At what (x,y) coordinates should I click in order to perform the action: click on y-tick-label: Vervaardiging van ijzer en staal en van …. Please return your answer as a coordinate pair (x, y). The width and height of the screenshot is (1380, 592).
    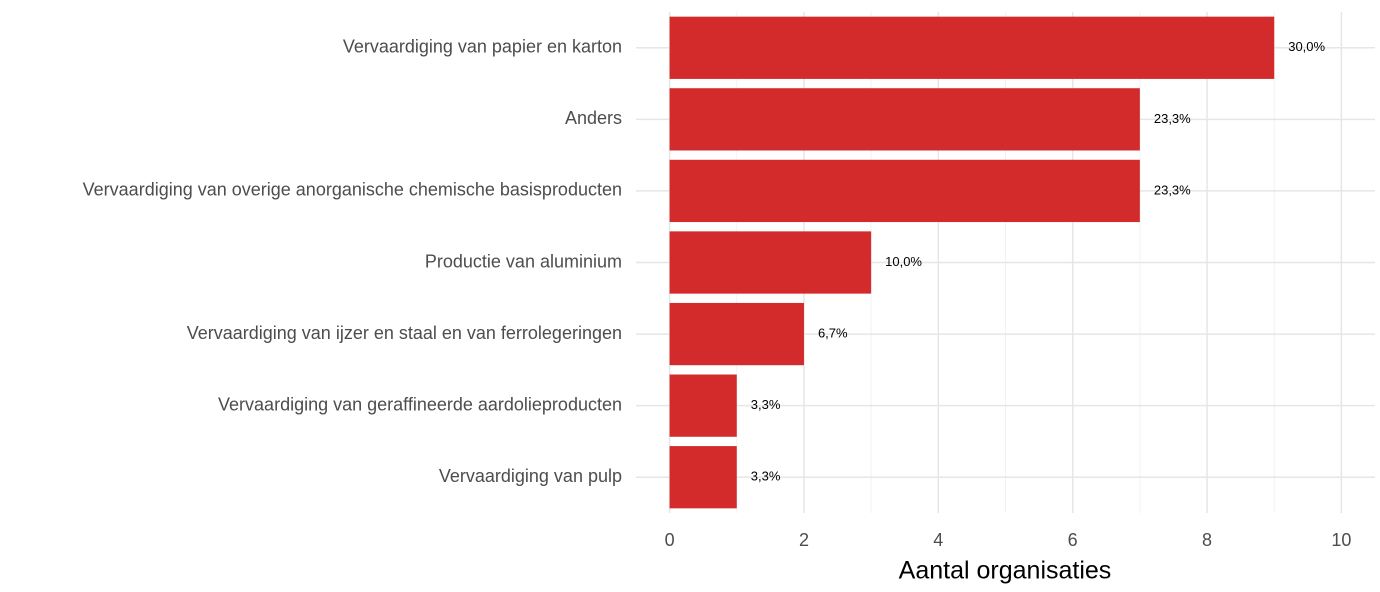
    Looking at the image, I should click on (404, 333).